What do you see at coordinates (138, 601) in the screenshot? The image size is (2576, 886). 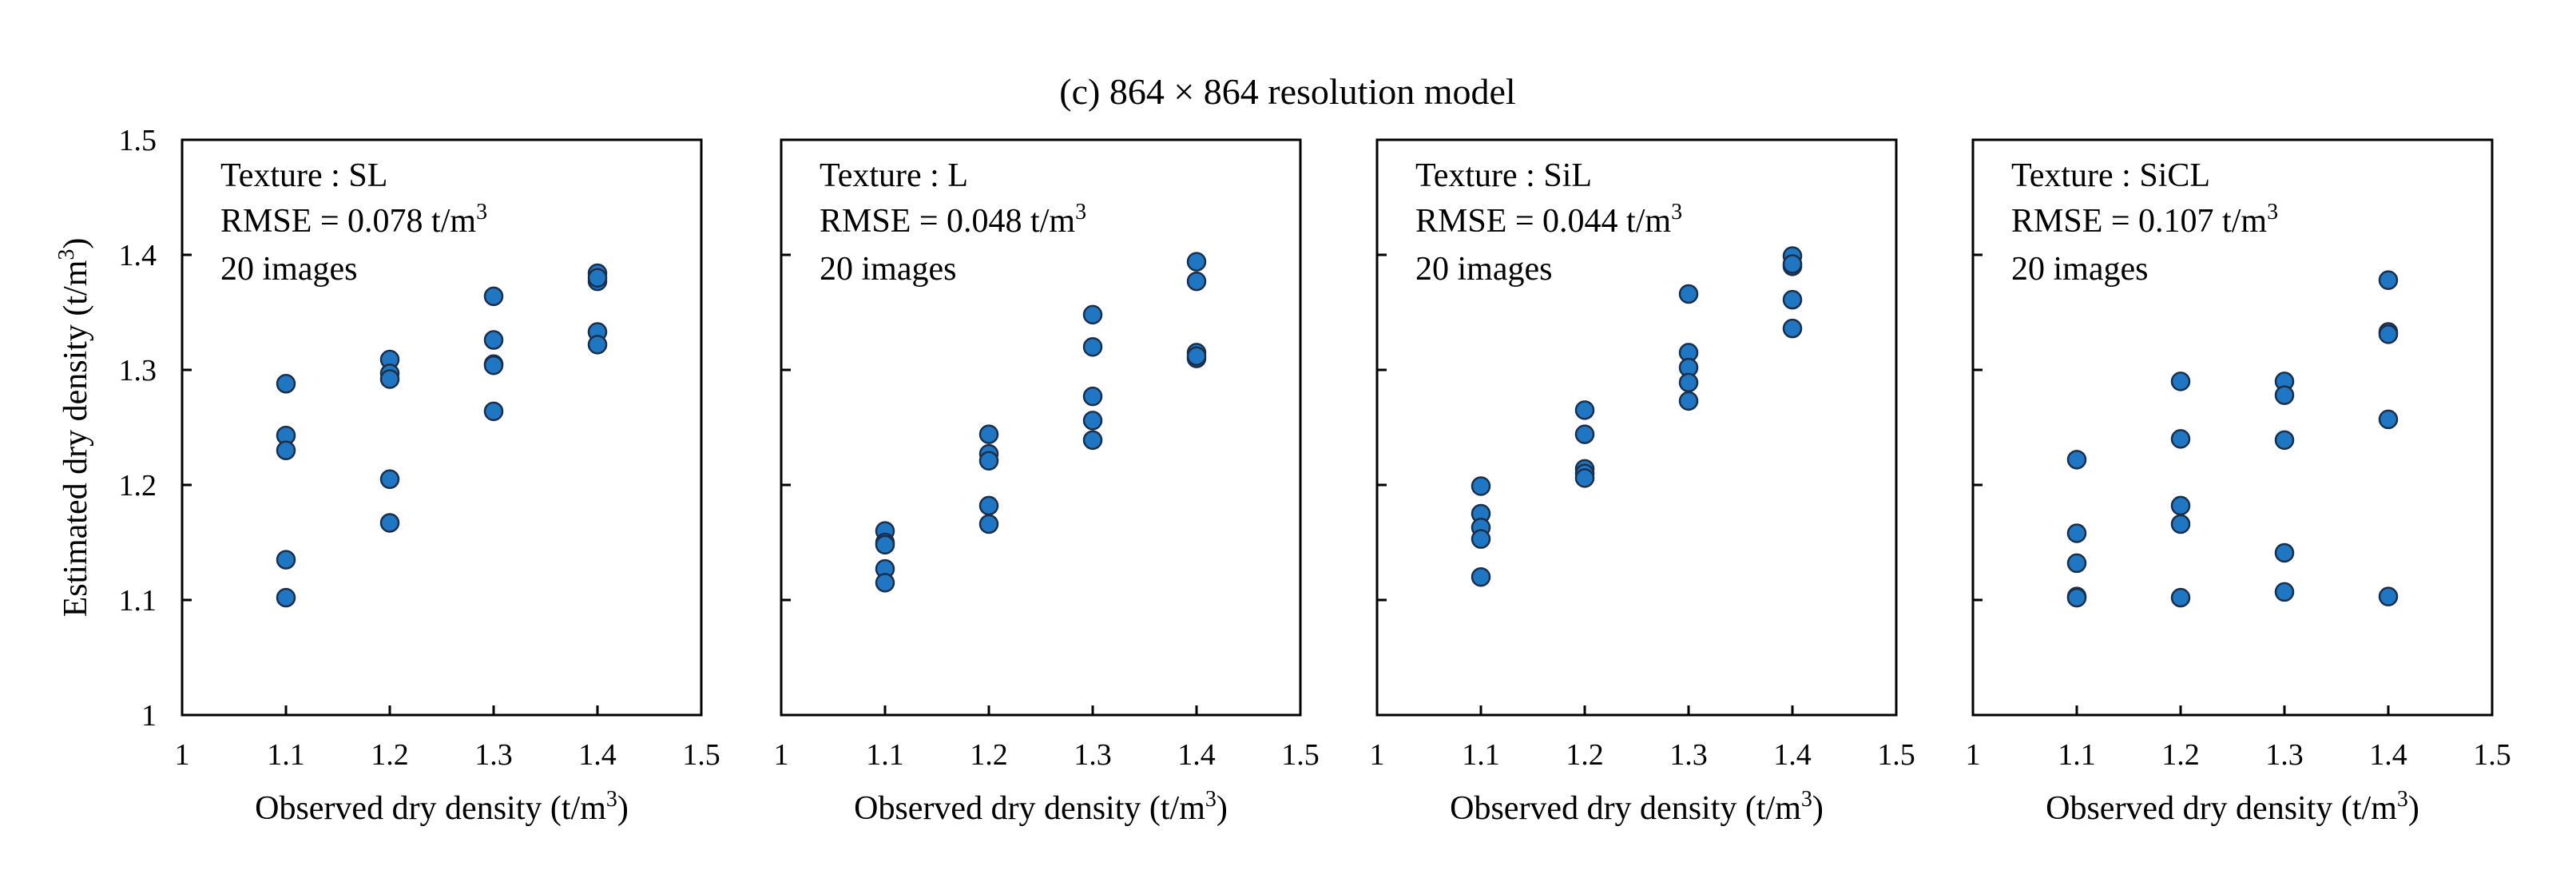 I see `y-tick-label: 1.1` at bounding box center [138, 601].